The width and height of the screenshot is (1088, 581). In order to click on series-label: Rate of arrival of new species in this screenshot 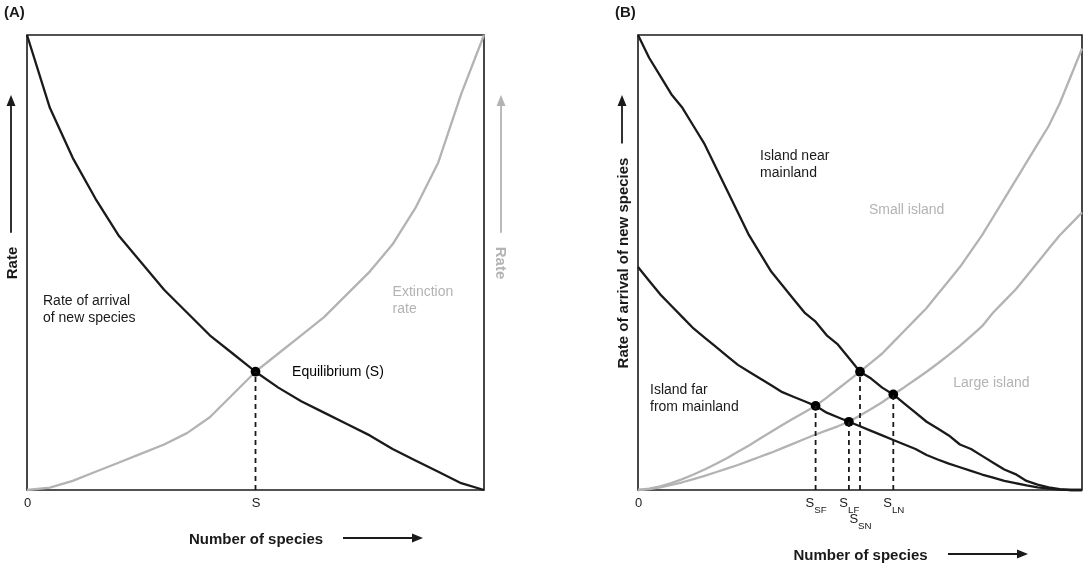, I will do `click(89, 309)`.